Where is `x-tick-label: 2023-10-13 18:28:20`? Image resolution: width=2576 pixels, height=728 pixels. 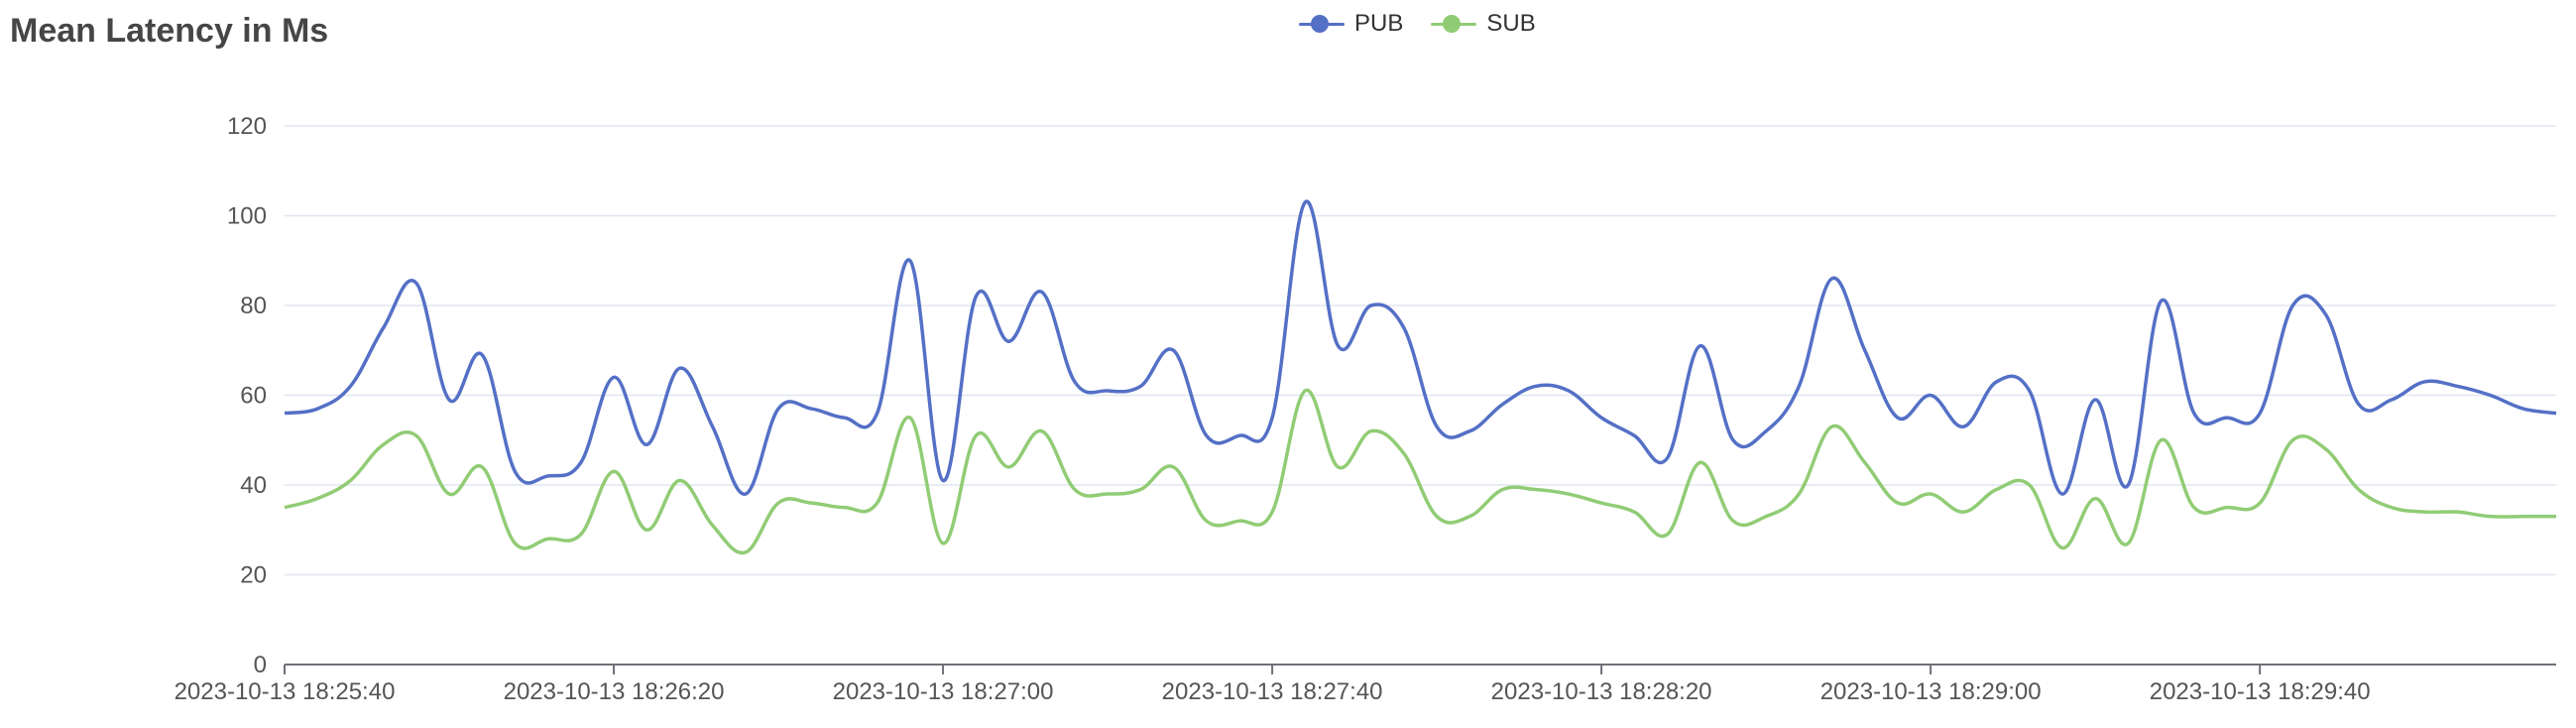 x-tick-label: 2023-10-13 18:28:20 is located at coordinates (1601, 691).